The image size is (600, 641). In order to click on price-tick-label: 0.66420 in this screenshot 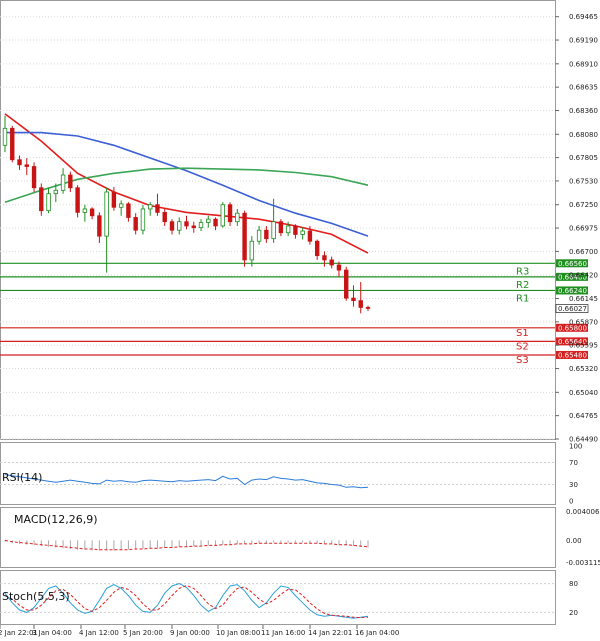, I will do `click(583, 276)`.